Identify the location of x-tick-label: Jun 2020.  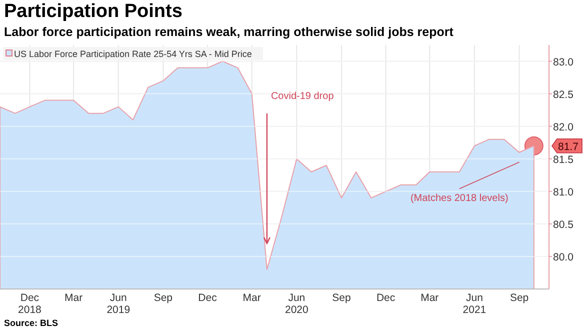
(296, 304).